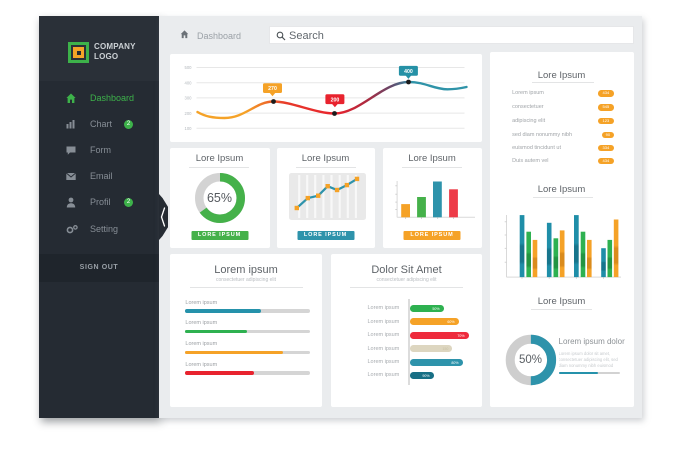 The image size is (680, 453). I want to click on svg-text: 500, so click(188, 67).